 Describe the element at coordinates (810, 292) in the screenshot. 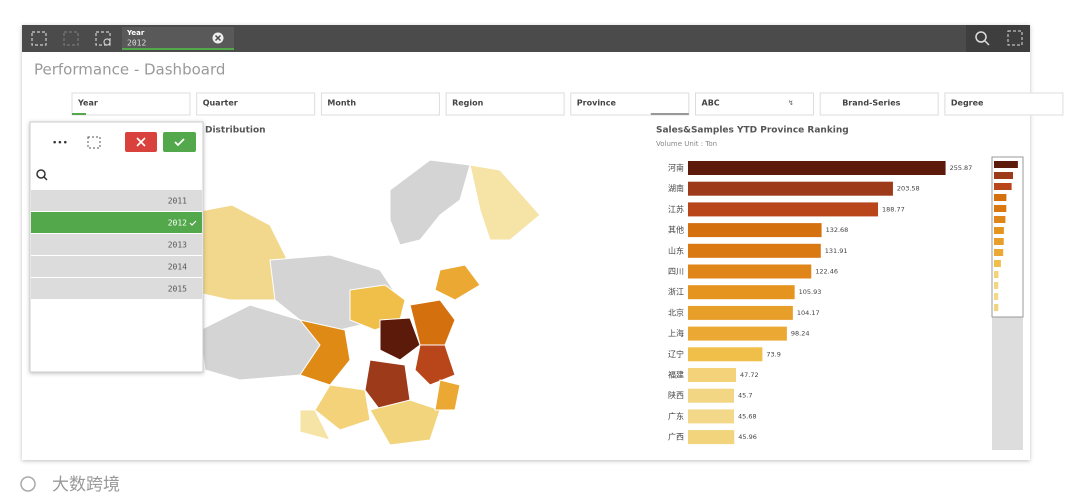

I see `value-label: 105.93` at that location.